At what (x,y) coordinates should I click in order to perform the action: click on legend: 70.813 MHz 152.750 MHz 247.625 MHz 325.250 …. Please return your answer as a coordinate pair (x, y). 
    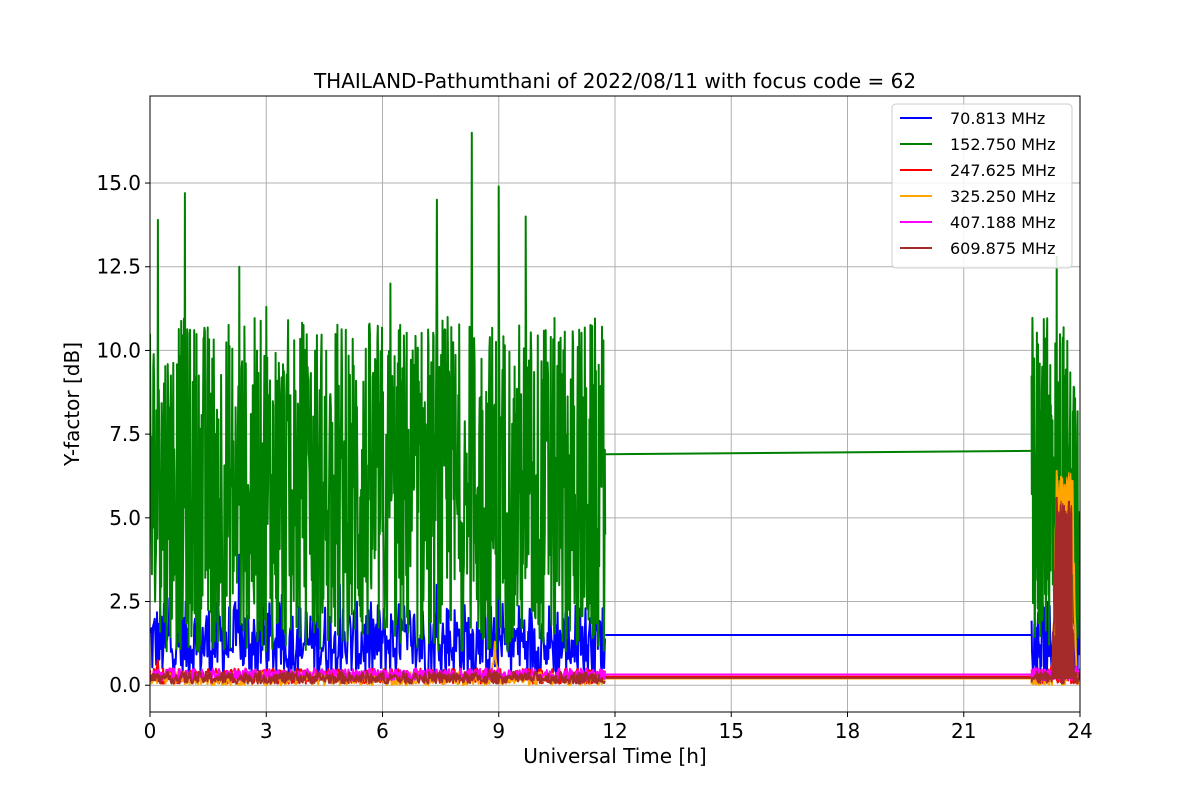
    Looking at the image, I should click on (982, 186).